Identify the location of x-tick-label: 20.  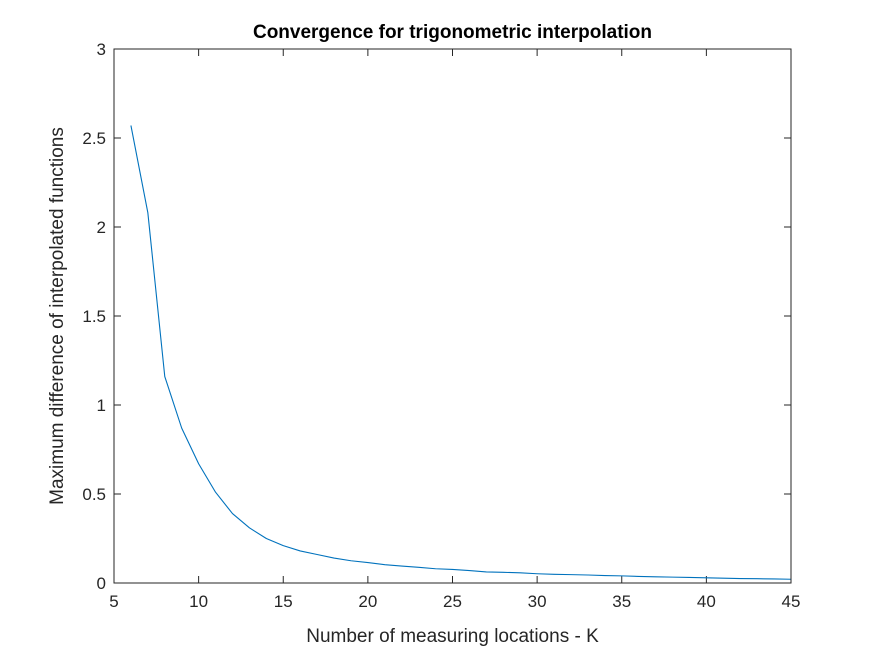
(367, 601).